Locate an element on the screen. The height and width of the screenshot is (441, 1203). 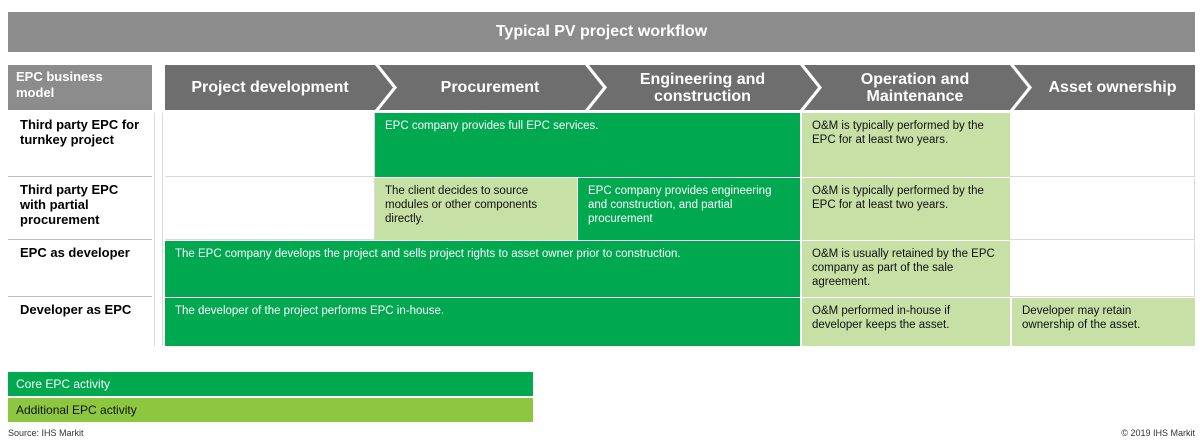
row-label: Third party EPC with partial procurement is located at coordinates (80, 209).